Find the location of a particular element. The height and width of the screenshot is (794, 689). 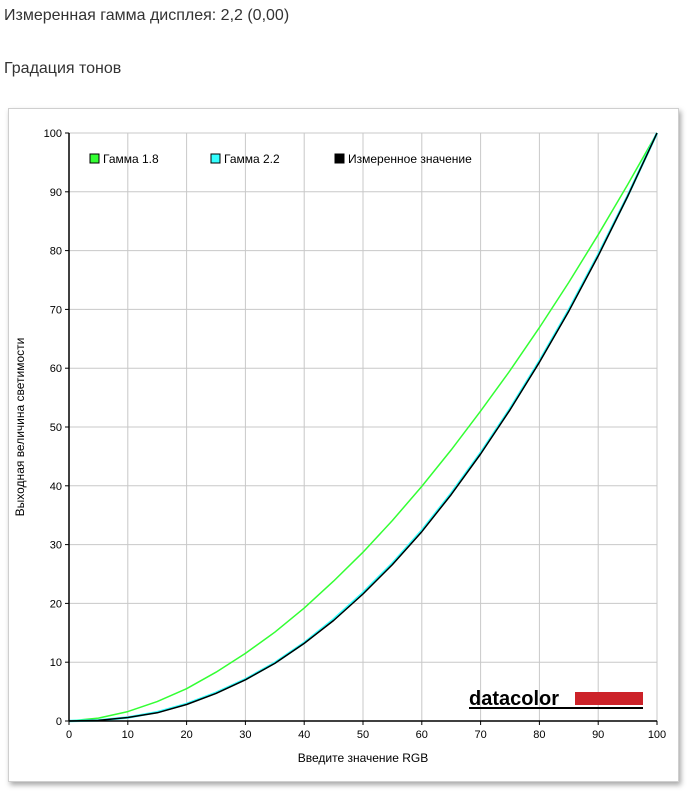

x-tick-label: 60 is located at coordinates (422, 735).